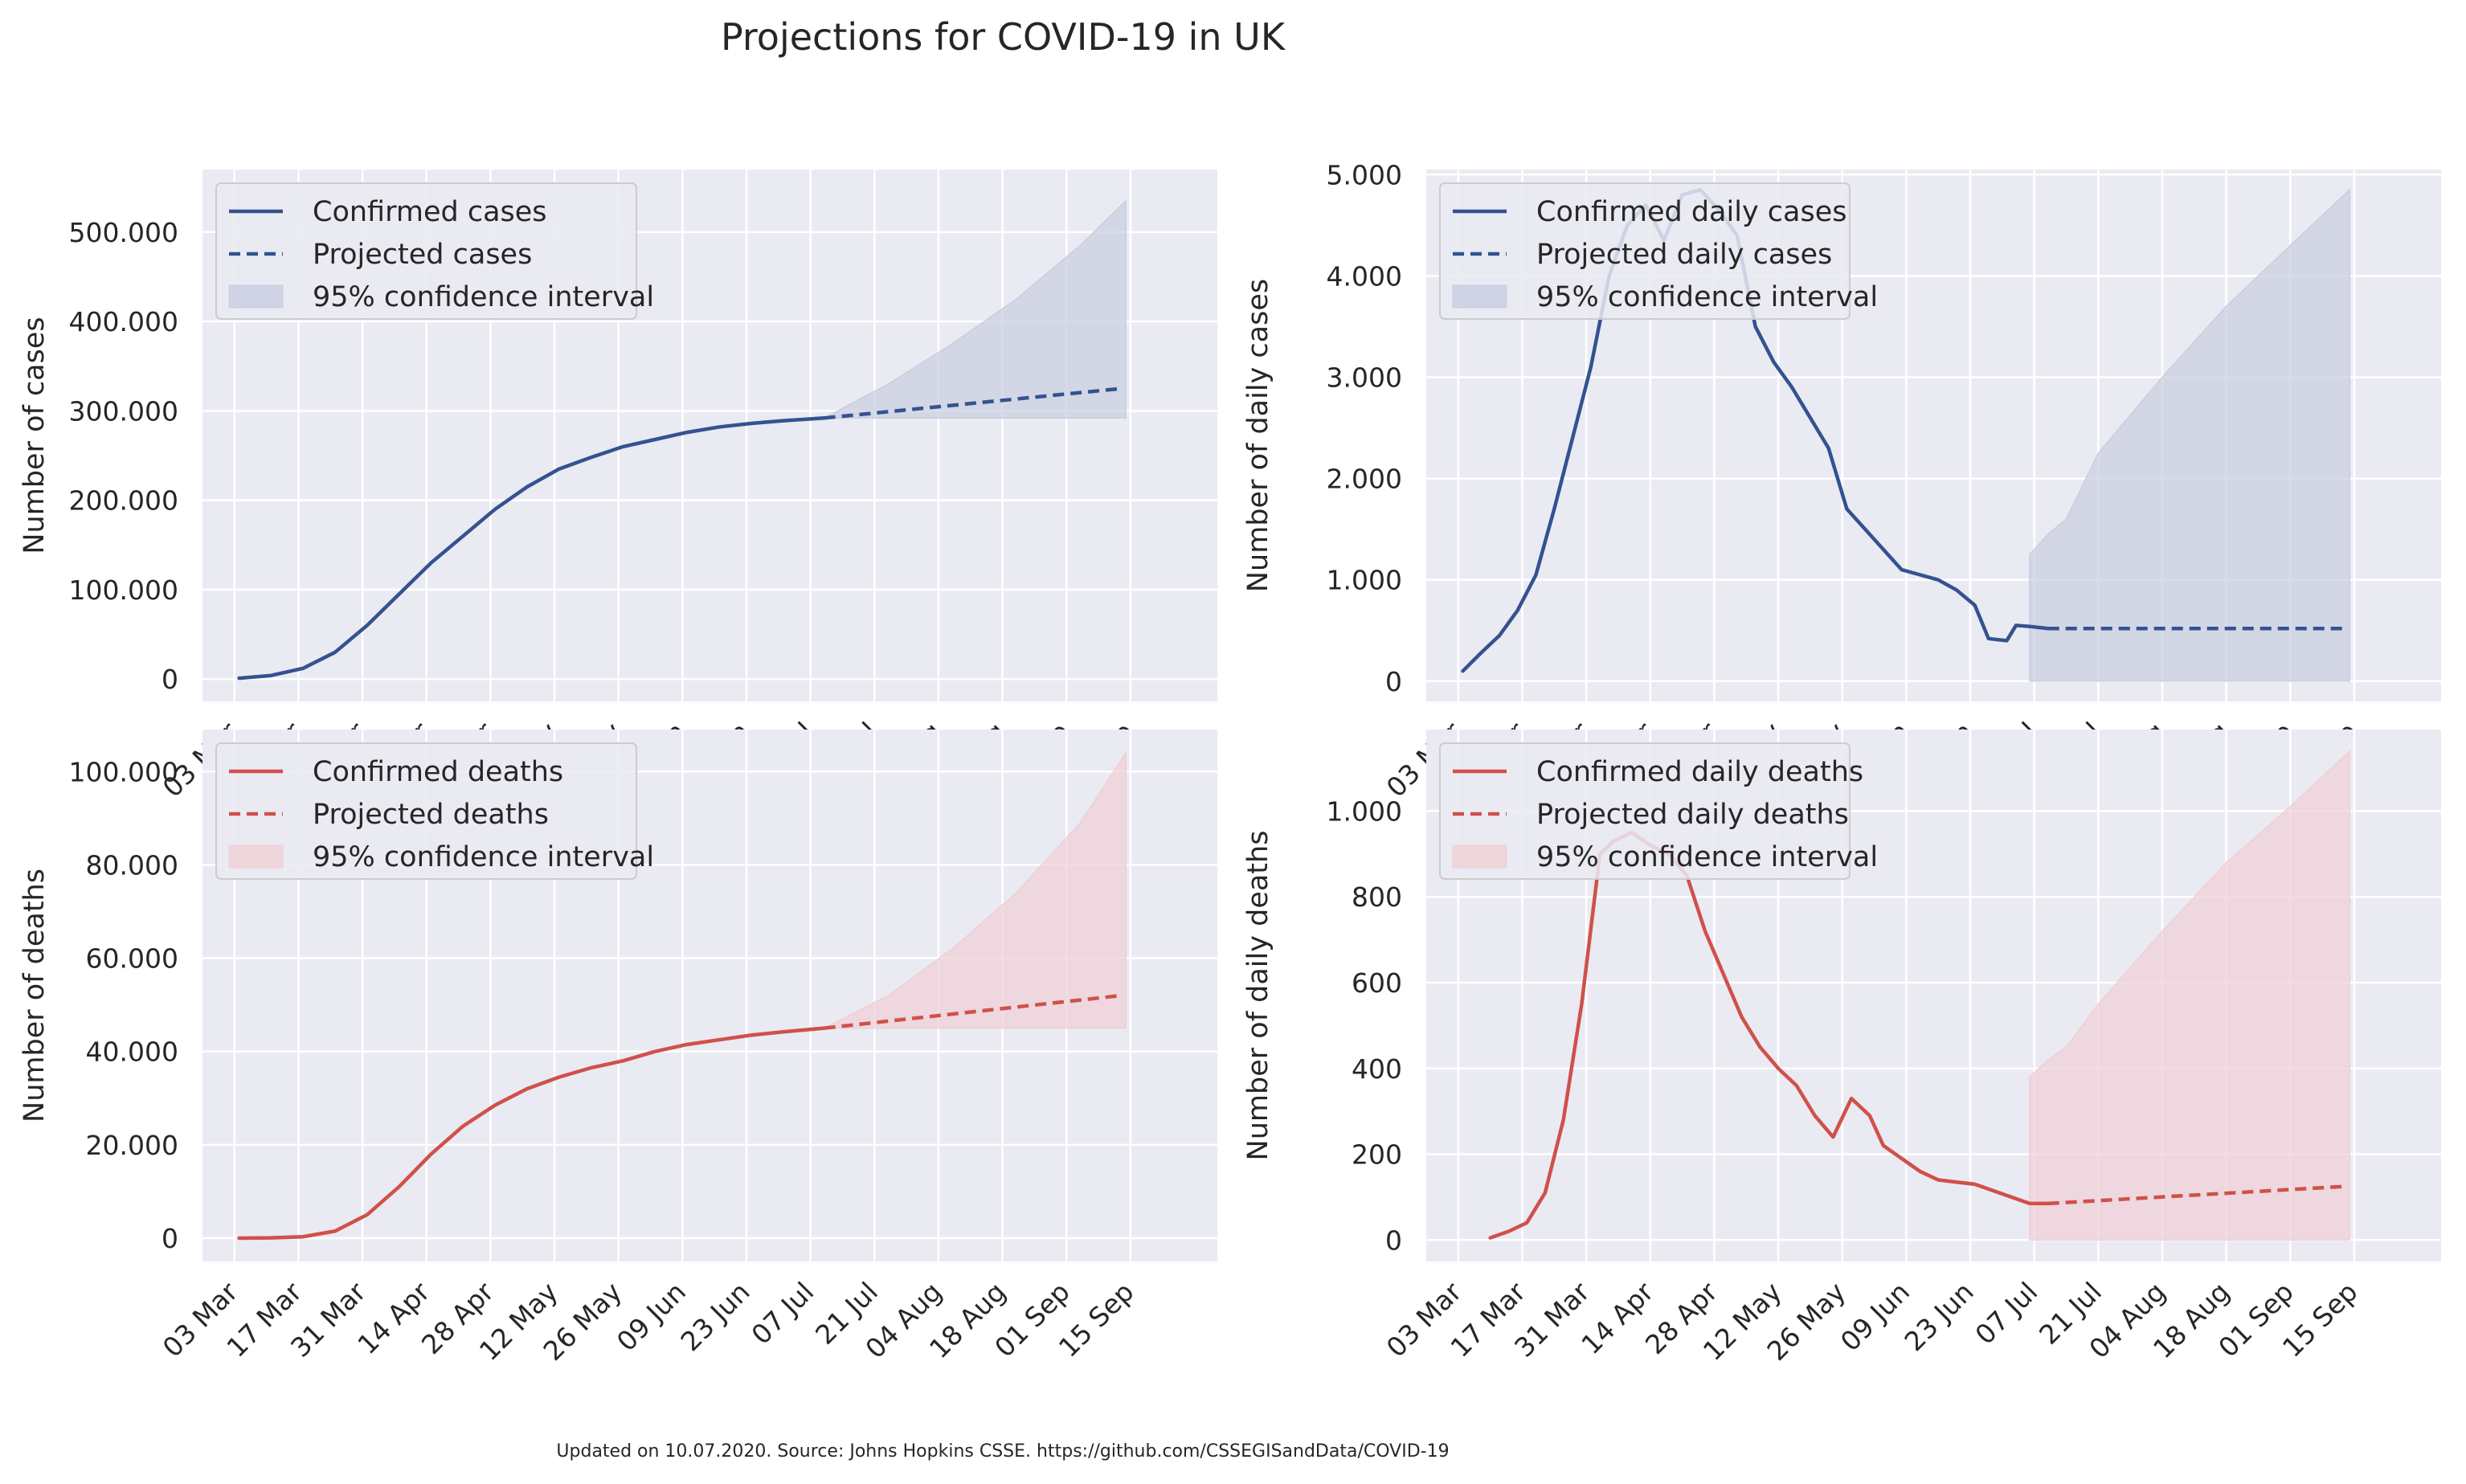 The image size is (2466, 1484). I want to click on y-axis-label: Number of cases, so click(34, 435).